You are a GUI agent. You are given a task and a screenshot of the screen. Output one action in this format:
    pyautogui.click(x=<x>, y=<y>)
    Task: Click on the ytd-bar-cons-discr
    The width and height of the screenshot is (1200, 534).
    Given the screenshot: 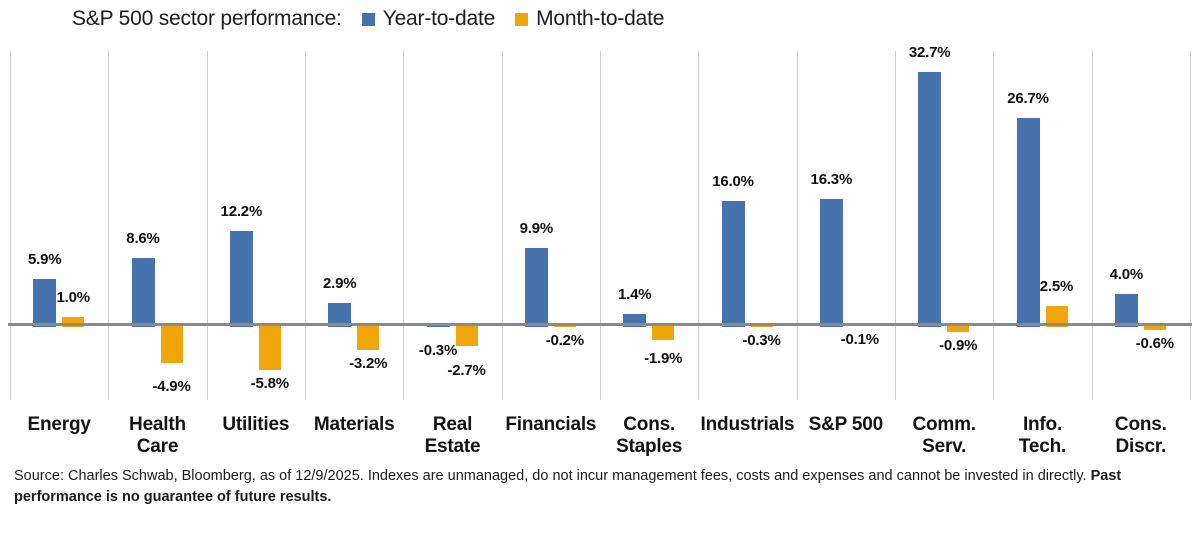 What is the action you would take?
    pyautogui.click(x=1126, y=310)
    